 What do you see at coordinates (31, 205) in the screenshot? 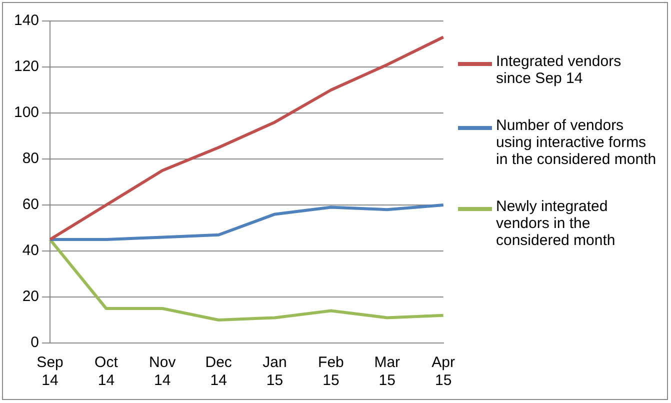
I see `y-tick-label: 60` at bounding box center [31, 205].